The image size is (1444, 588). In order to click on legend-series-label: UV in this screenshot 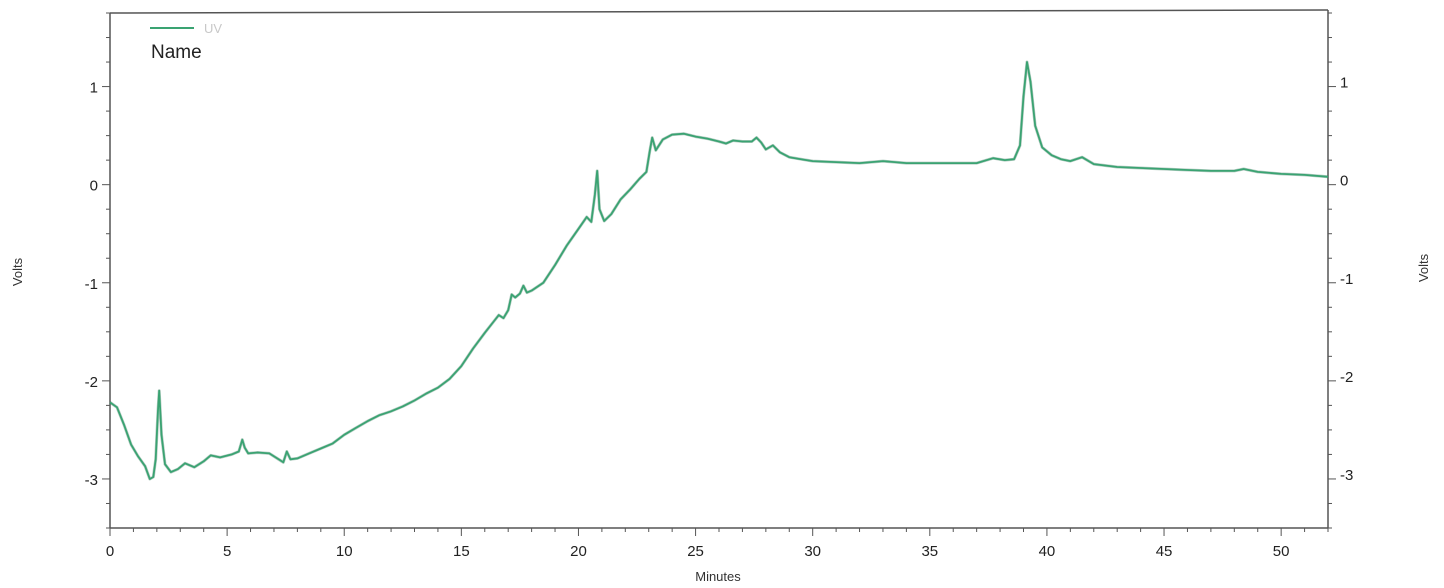, I will do `click(213, 28)`.